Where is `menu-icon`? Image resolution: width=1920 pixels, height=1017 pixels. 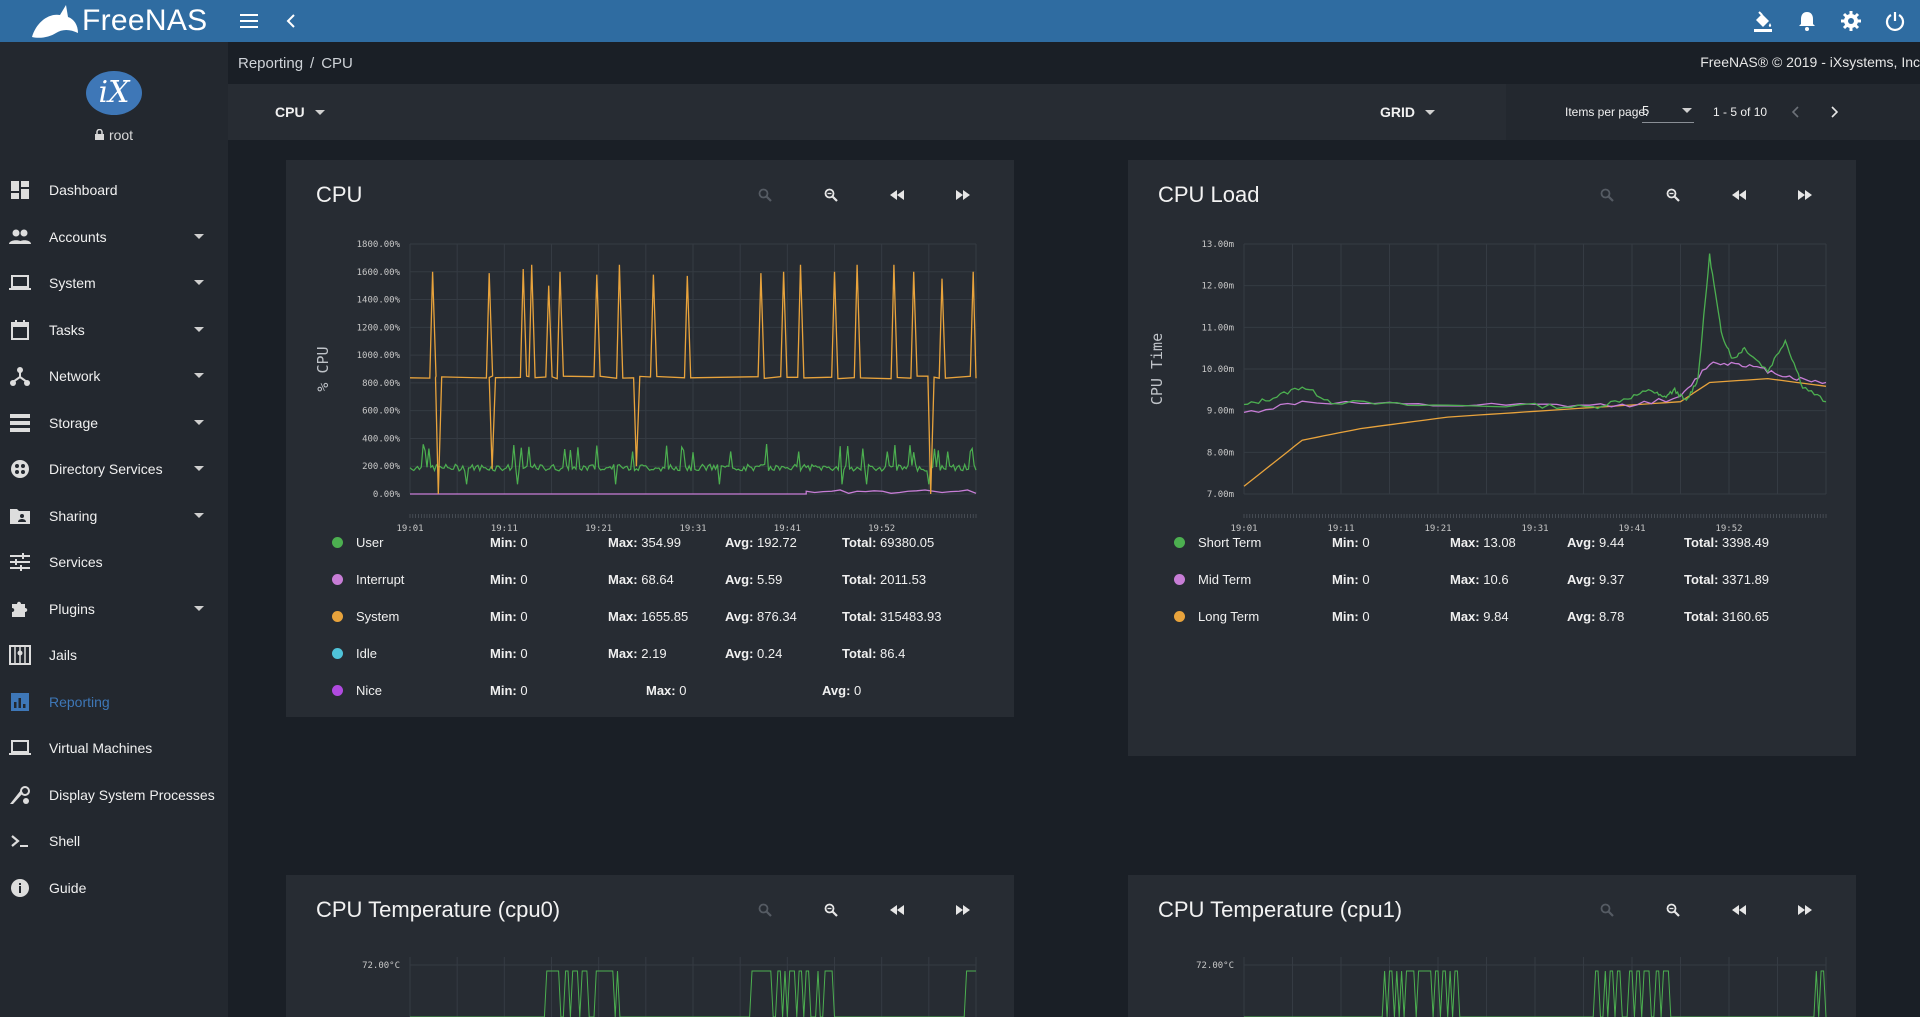 menu-icon is located at coordinates (249, 21).